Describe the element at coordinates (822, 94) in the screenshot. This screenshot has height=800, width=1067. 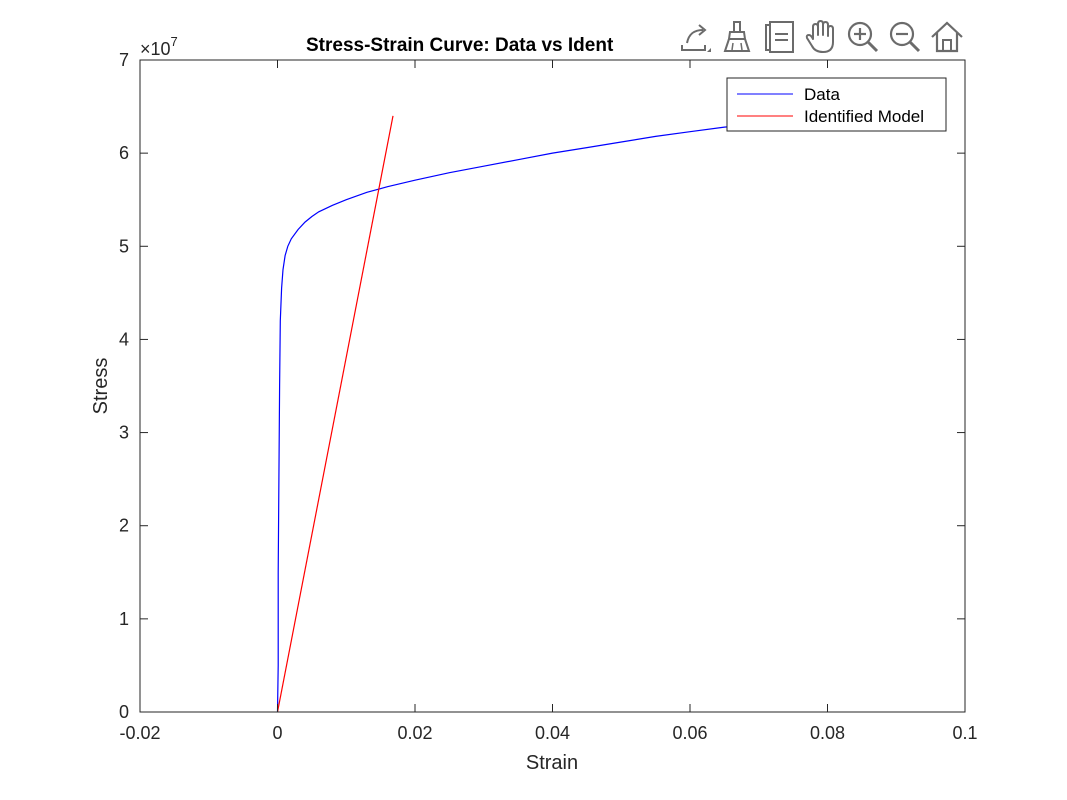
I see `legend-label-data: Data` at that location.